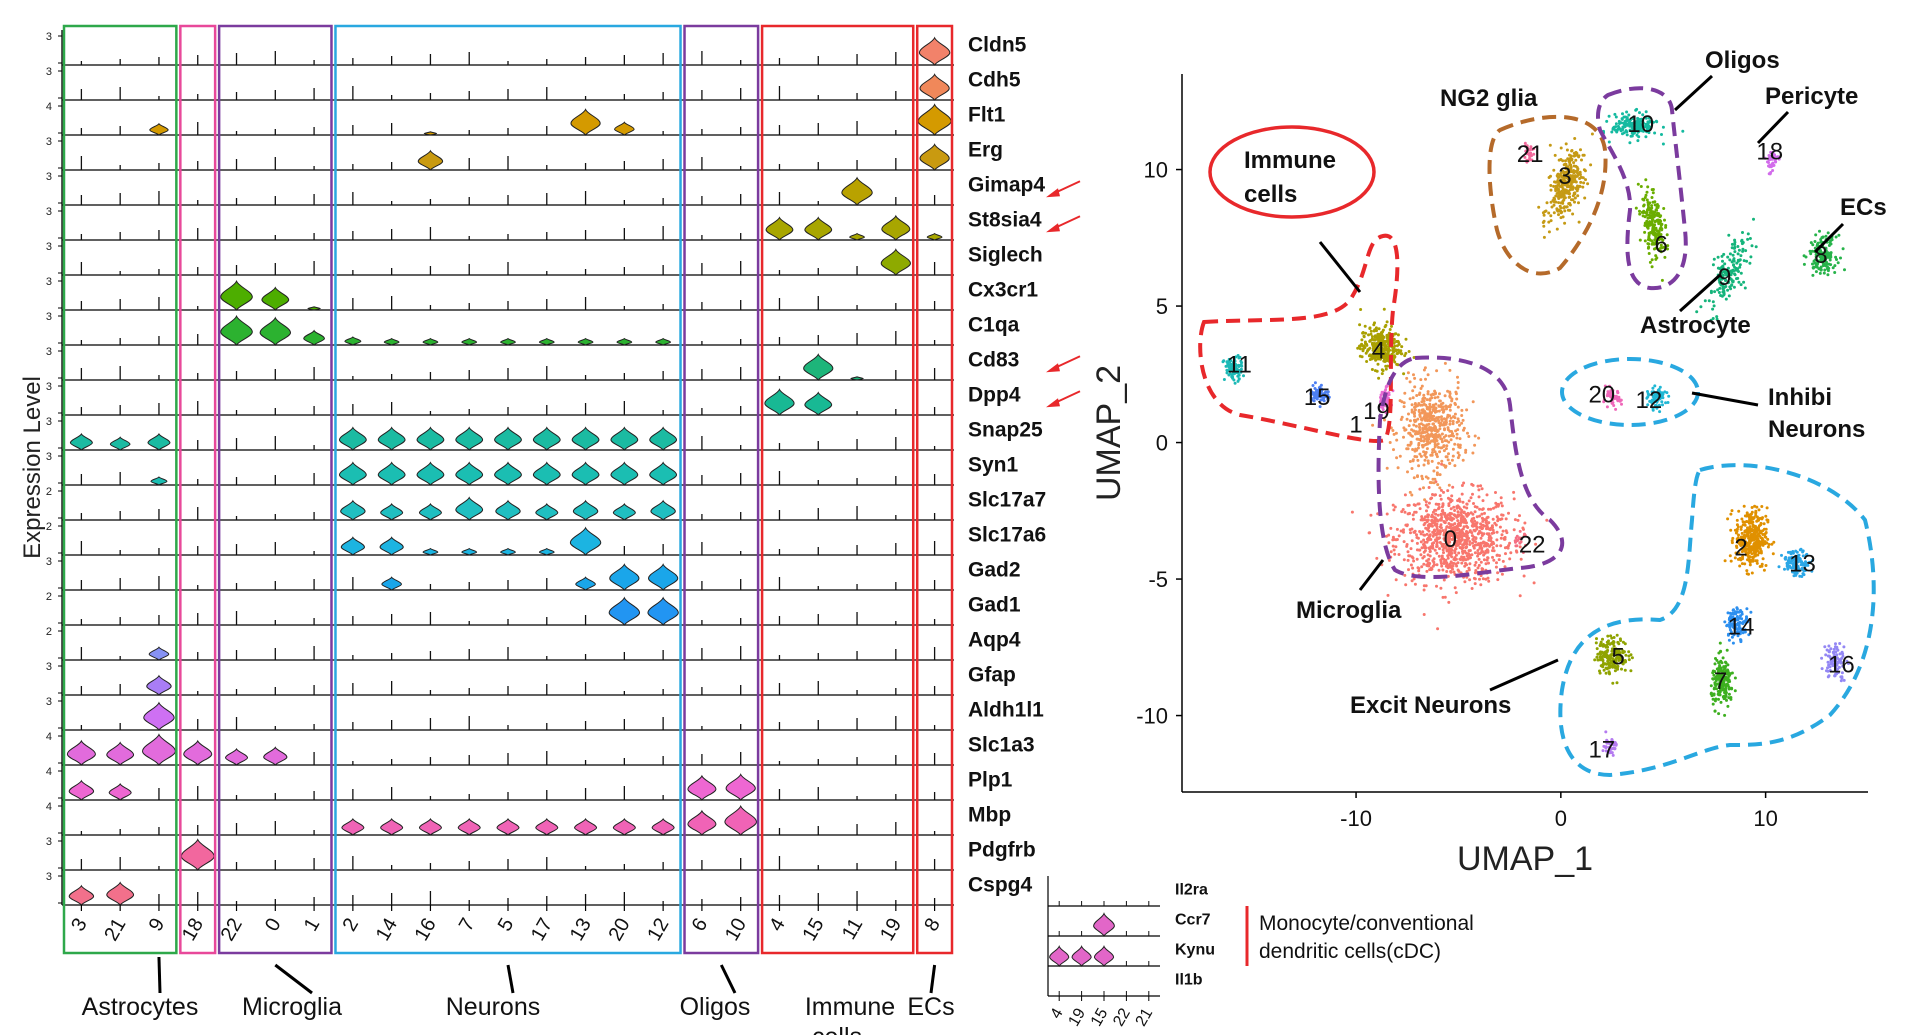  I want to click on cluster-label: 22, so click(232, 930).